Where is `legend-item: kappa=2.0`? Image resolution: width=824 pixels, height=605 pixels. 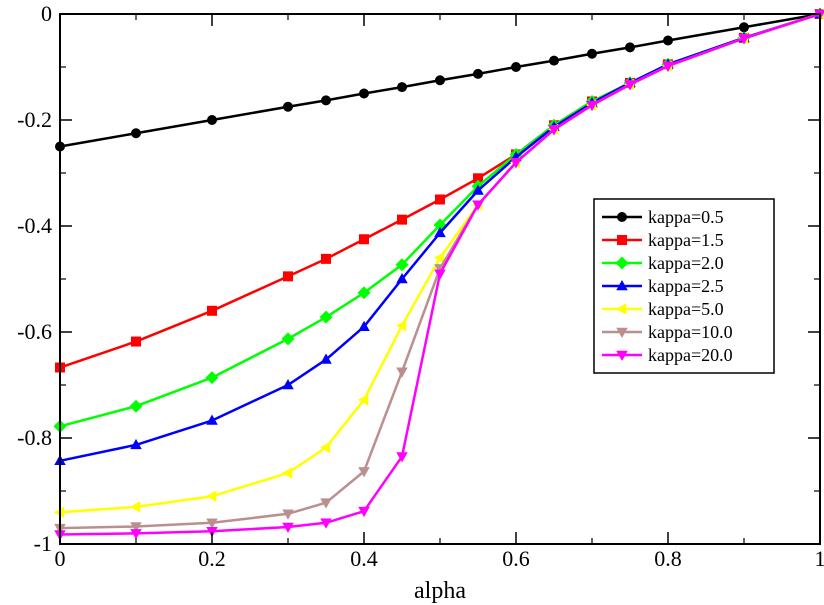 legend-item: kappa=2.0 is located at coordinates (663, 263).